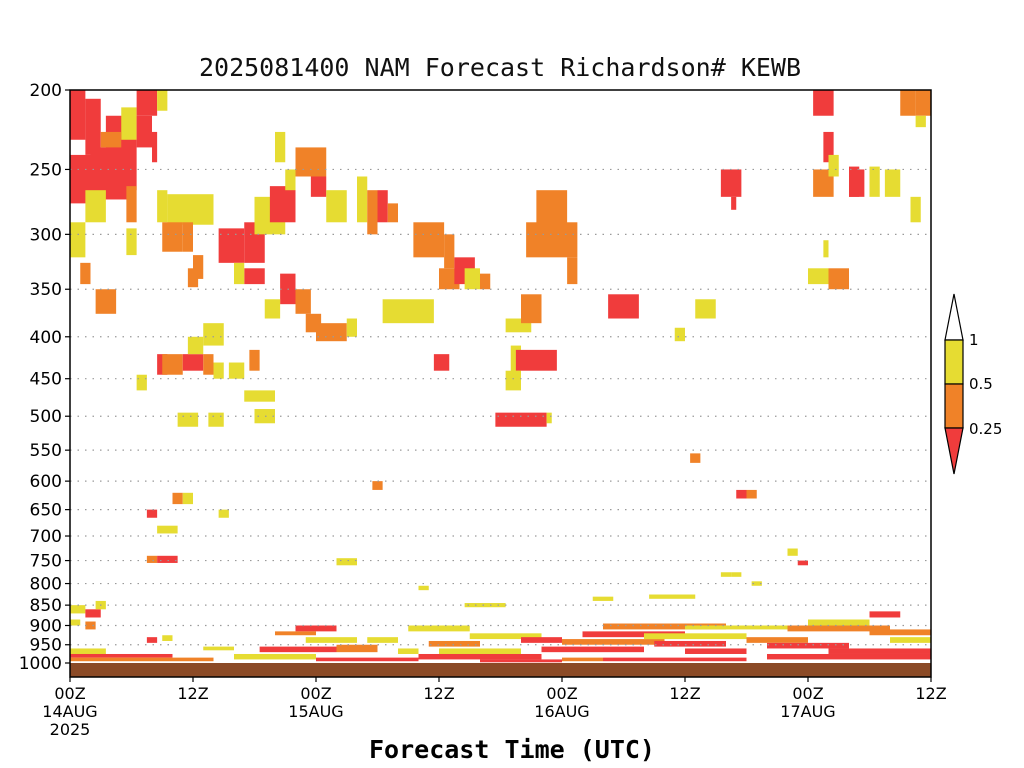 The height and width of the screenshot is (768, 1024). What do you see at coordinates (954, 406) in the screenshot?
I see `colorbar-bin-orange` at bounding box center [954, 406].